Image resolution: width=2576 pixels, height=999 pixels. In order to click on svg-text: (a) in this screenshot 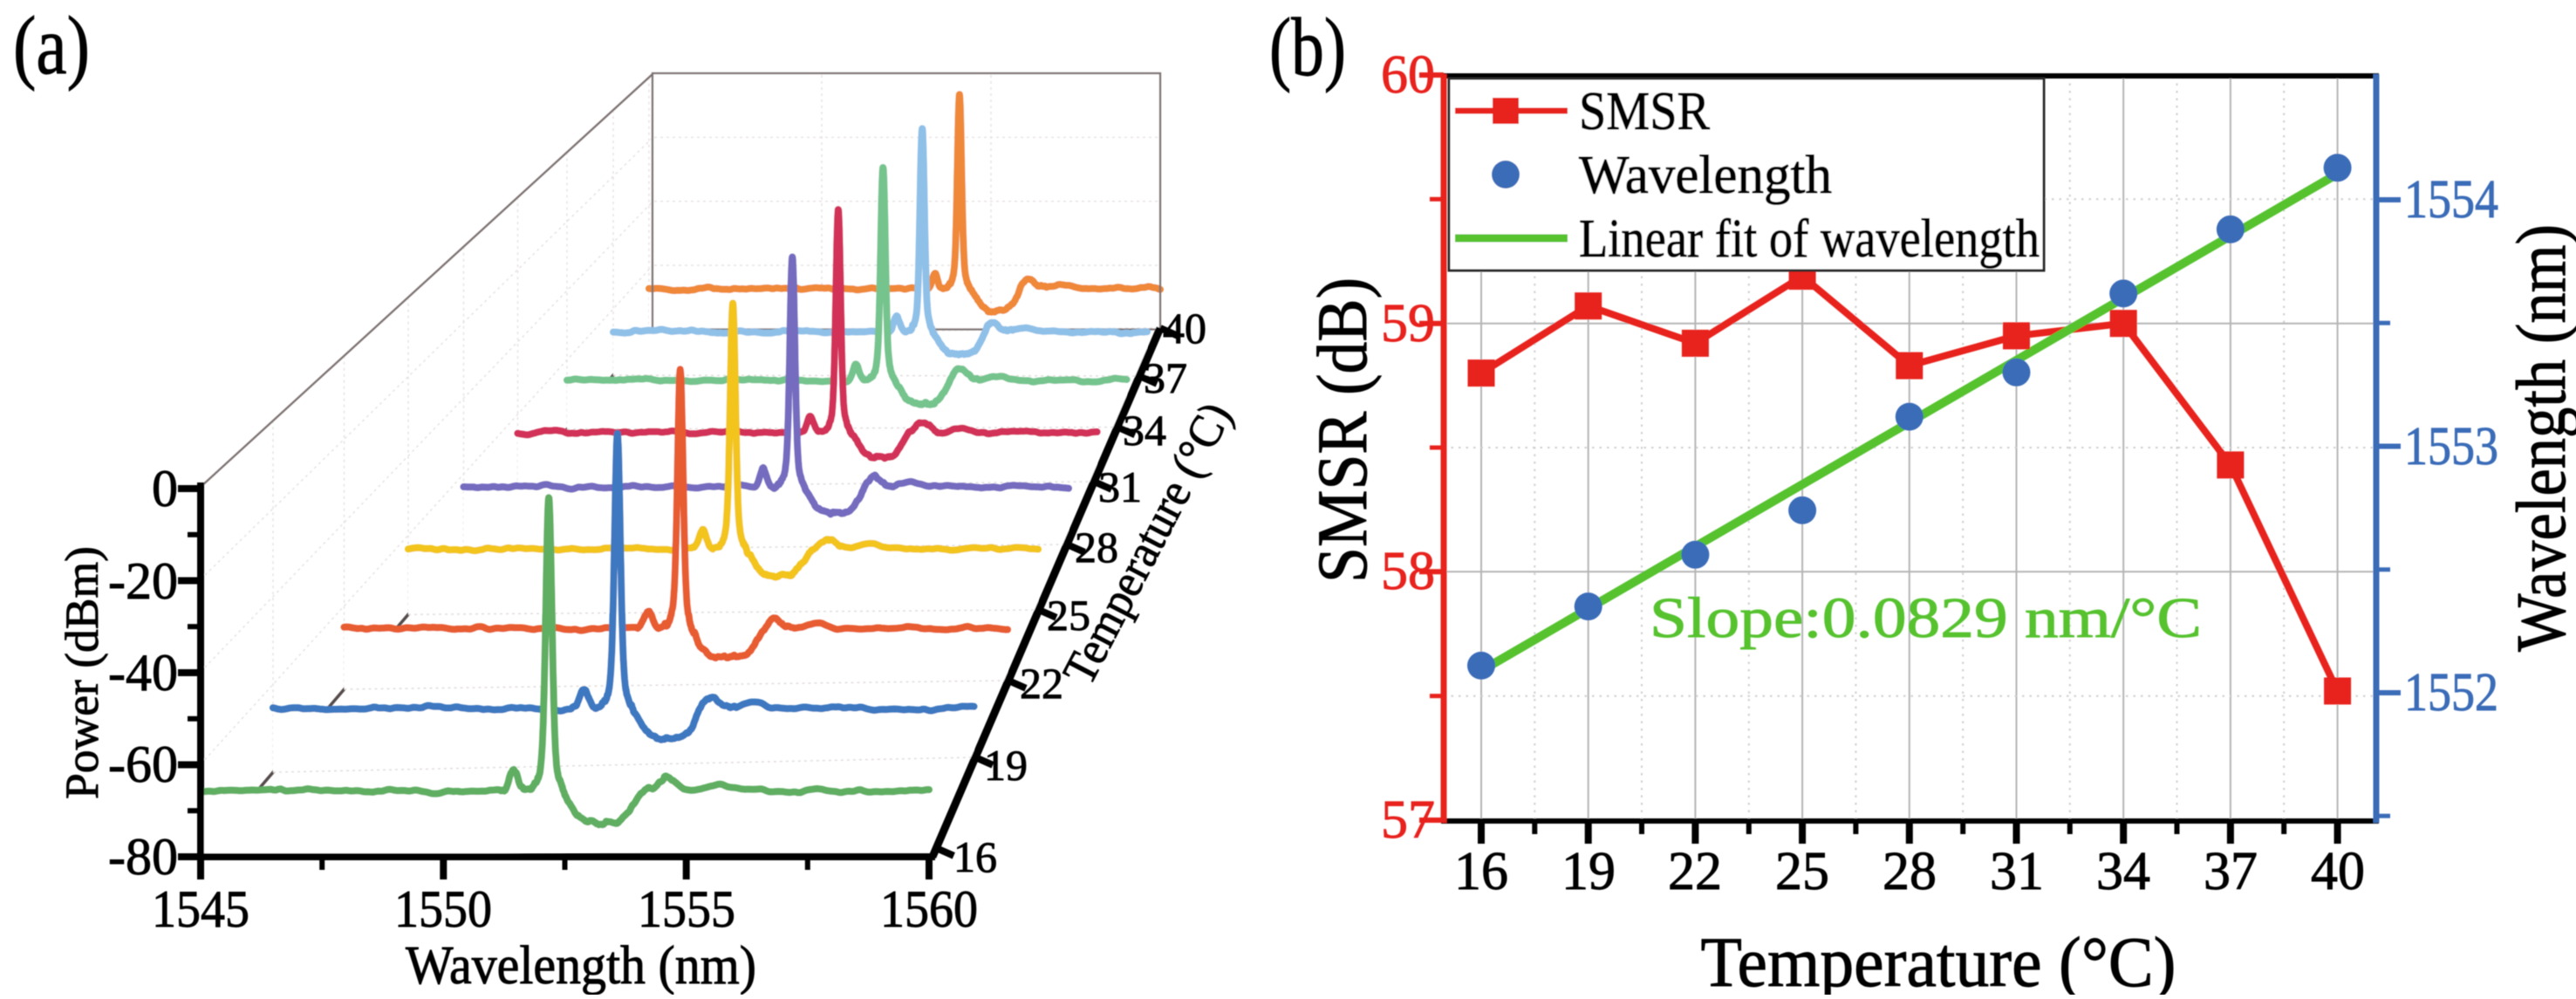, I will do `click(51, 46)`.